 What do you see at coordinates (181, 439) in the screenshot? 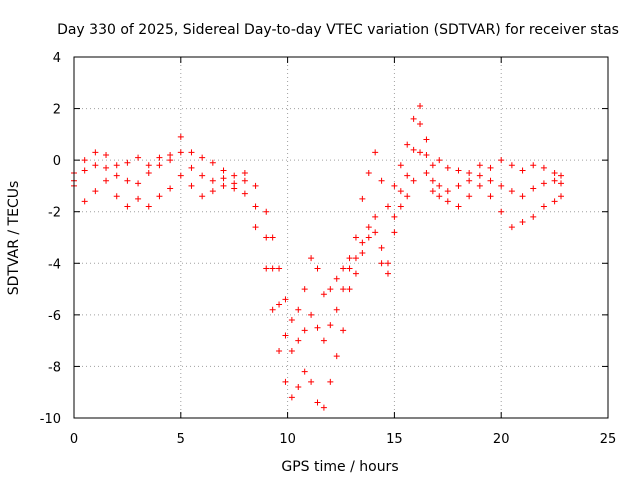
I see `x-tick-label: 5` at bounding box center [181, 439].